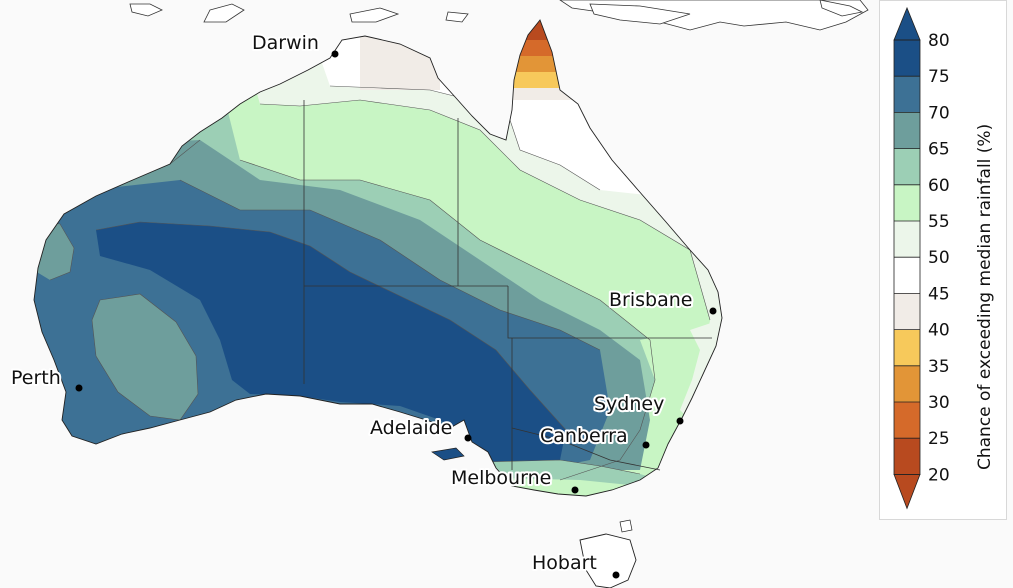 The height and width of the screenshot is (588, 1013). I want to click on legend-title: Chance of exceeding median rainfall (%), so click(985, 297).